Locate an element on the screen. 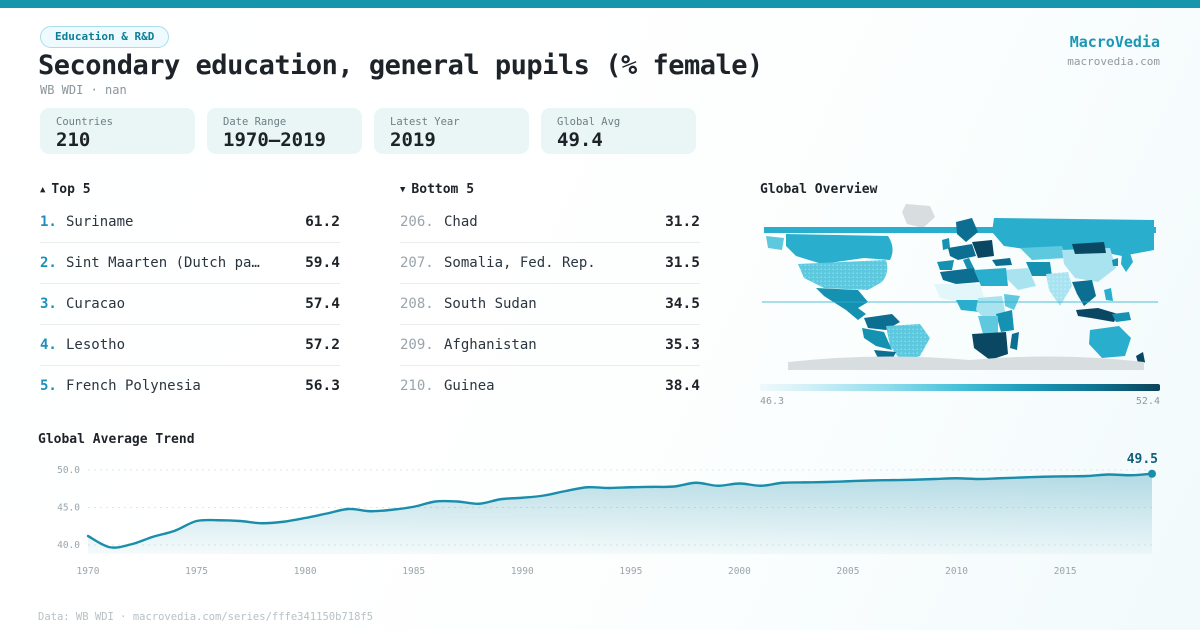 The height and width of the screenshot is (630, 1200). top5-header: ▲ Top 5 is located at coordinates (65, 189).